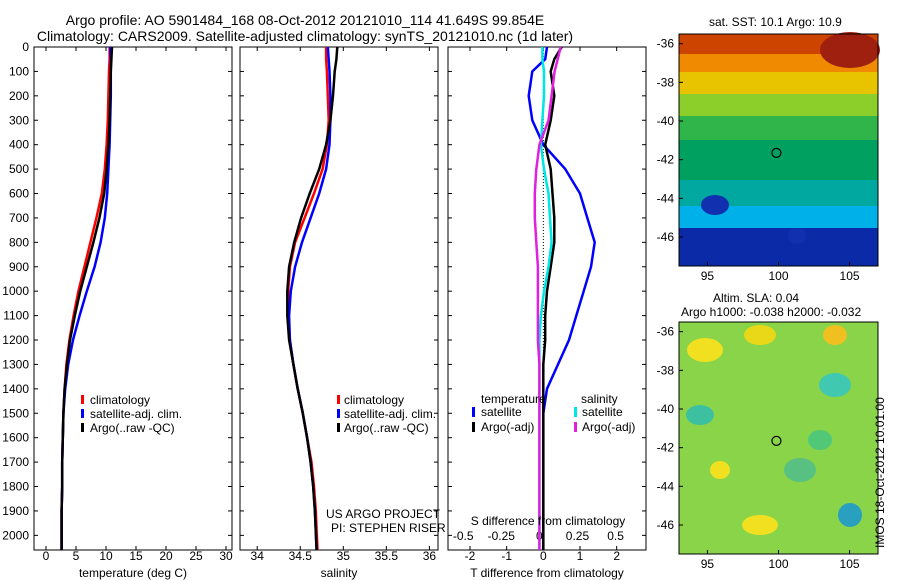 This screenshot has width=900, height=580. I want to click on x-tick-label: 2, so click(616, 556).